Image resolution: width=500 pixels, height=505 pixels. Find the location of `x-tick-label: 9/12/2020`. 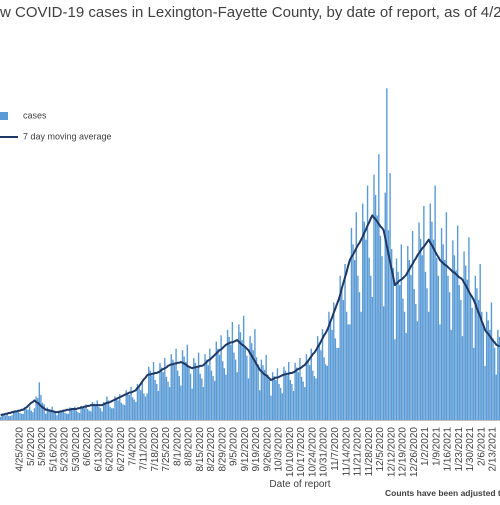

x-tick-label: 9/12/2020 is located at coordinates (245, 449).